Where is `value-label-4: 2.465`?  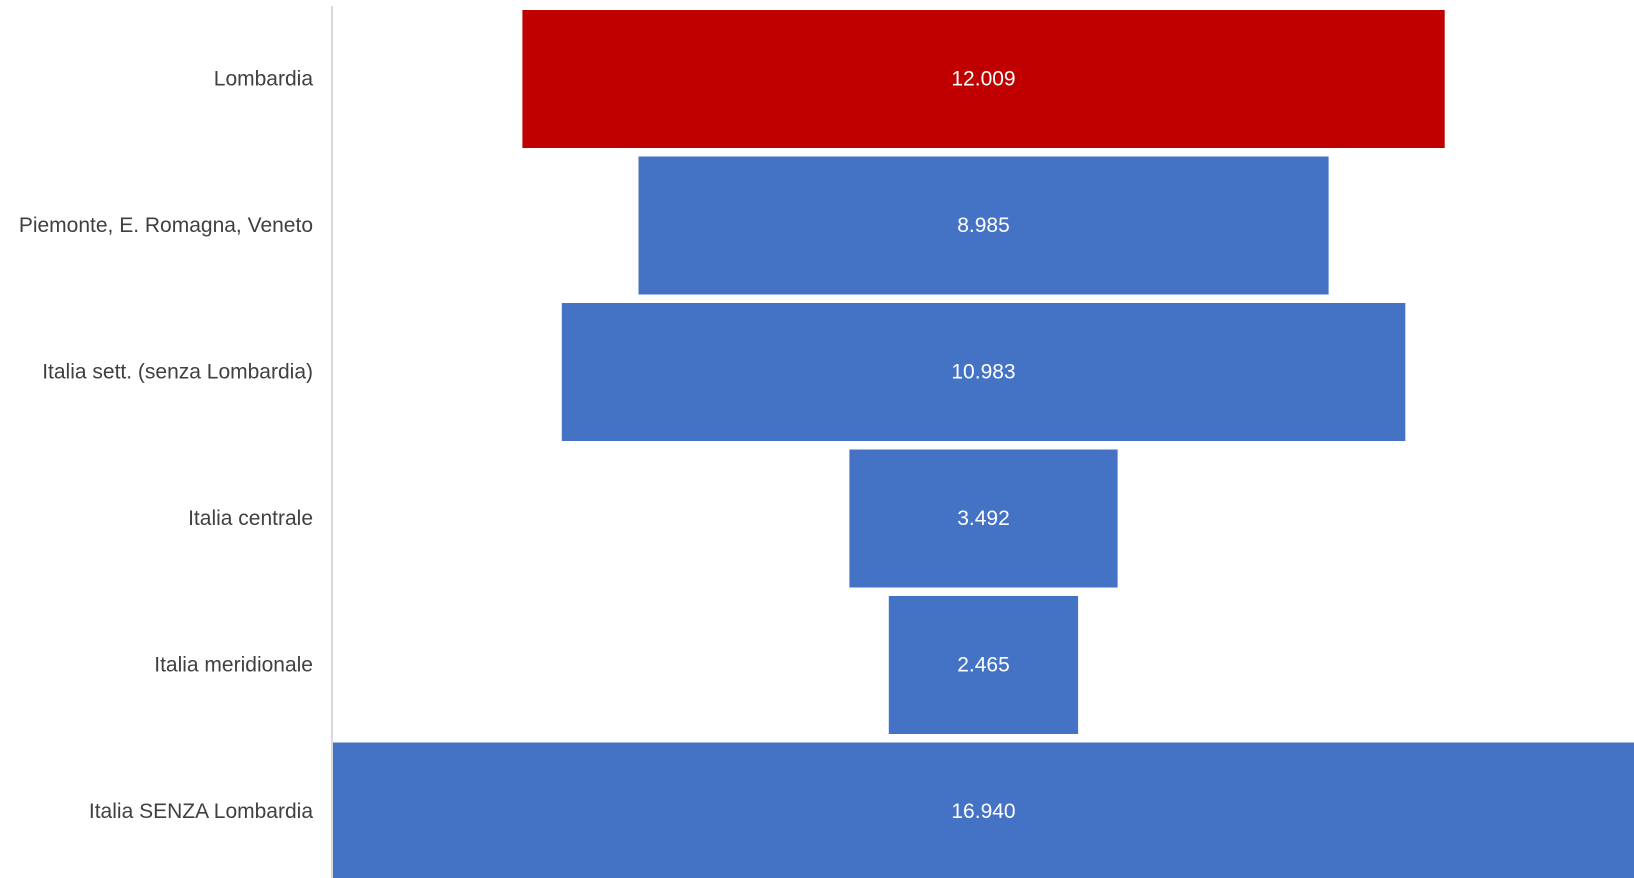
value-label-4: 2.465 is located at coordinates (983, 665).